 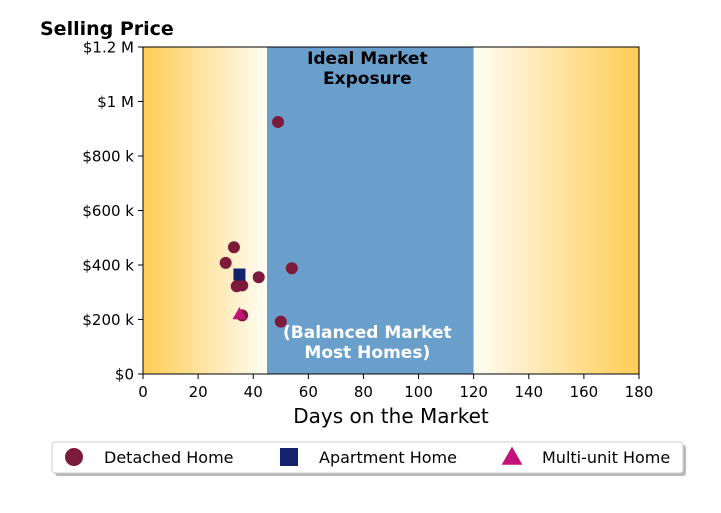 I want to click on y-tick-label: $0, so click(x=124, y=375).